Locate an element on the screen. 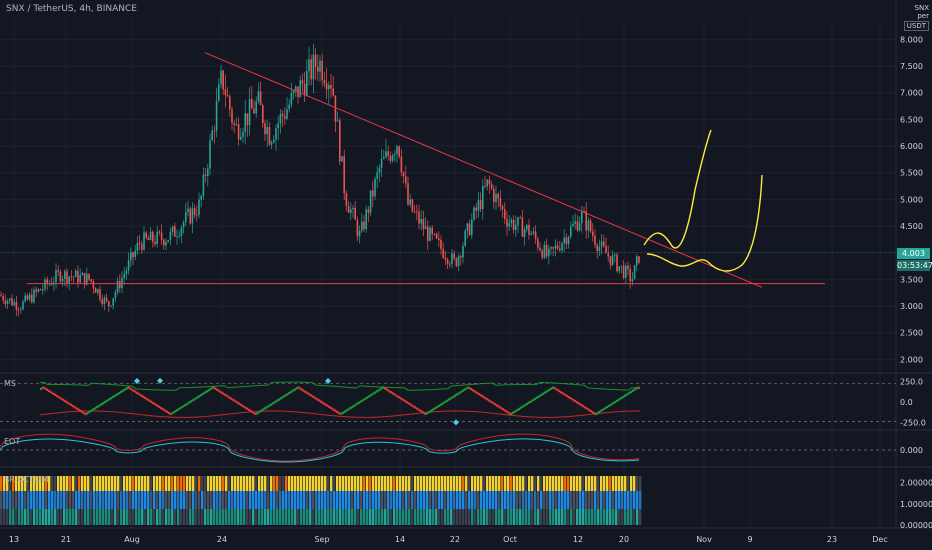  ms-signal-marker is located at coordinates (328, 381).